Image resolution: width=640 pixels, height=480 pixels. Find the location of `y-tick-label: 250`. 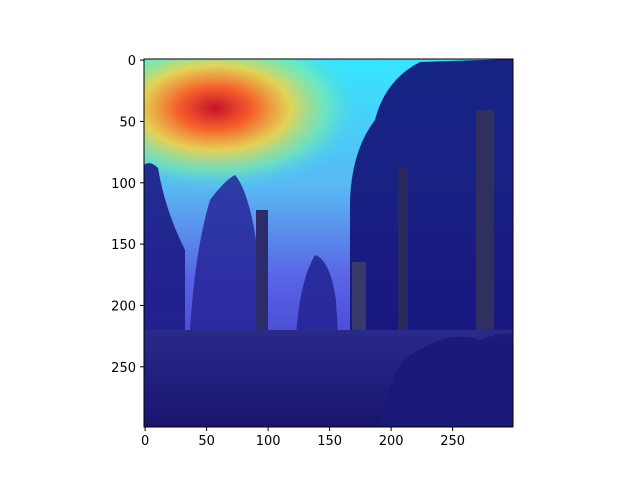

y-tick-label: 250 is located at coordinates (123, 368).